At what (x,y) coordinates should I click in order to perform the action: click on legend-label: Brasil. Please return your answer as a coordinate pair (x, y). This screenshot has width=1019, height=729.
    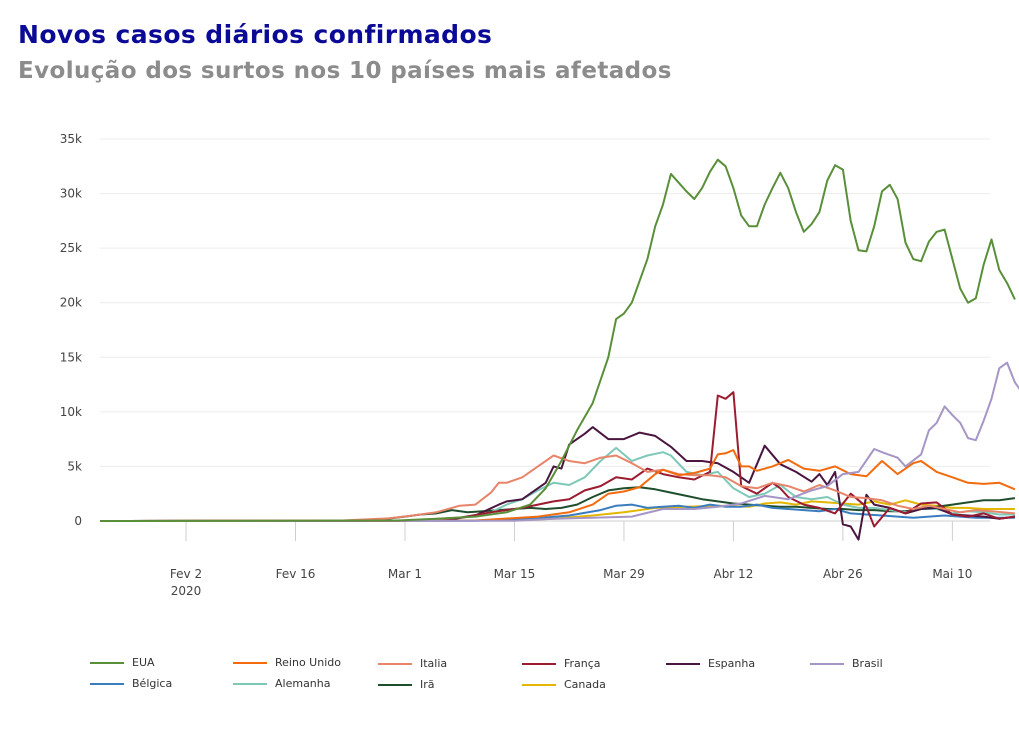
    Looking at the image, I should click on (867, 663).